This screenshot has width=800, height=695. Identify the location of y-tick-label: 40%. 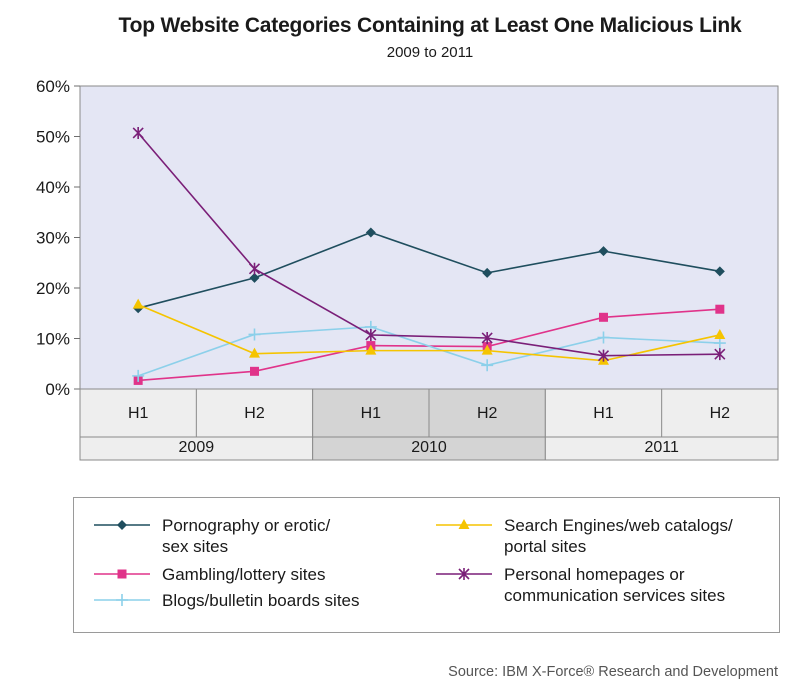
(53, 187).